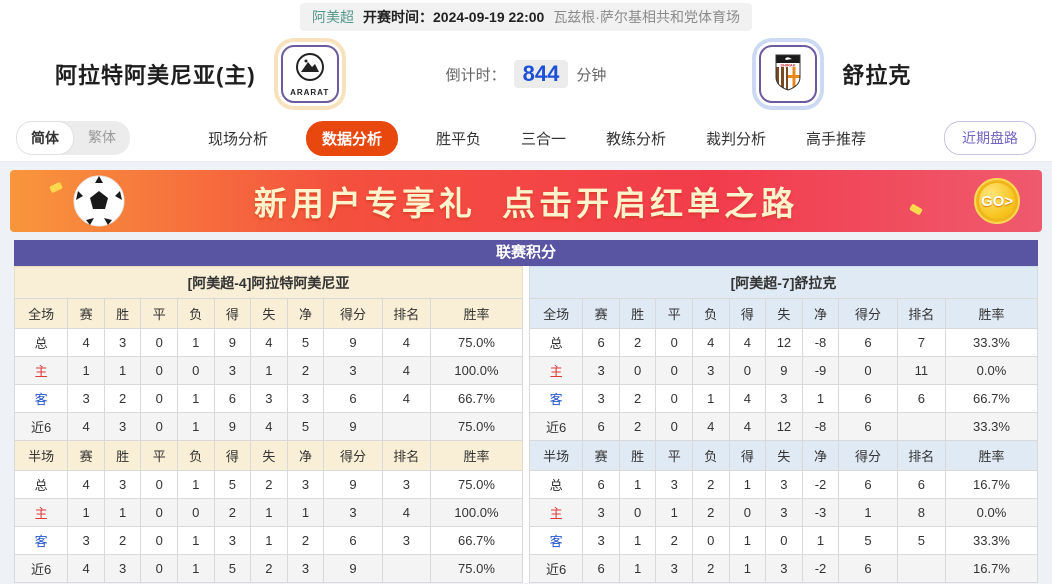 The height and width of the screenshot is (584, 1052). What do you see at coordinates (45, 138) in the screenshot?
I see `lang-tab: 简体` at bounding box center [45, 138].